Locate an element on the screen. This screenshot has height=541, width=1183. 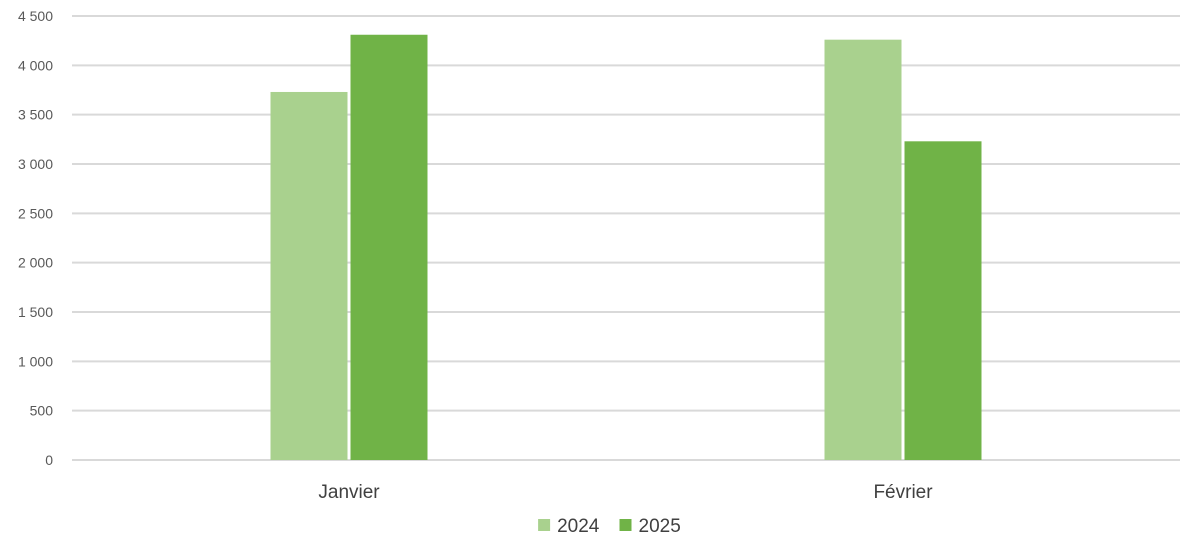
legend-item-2025: 2025 is located at coordinates (650, 526).